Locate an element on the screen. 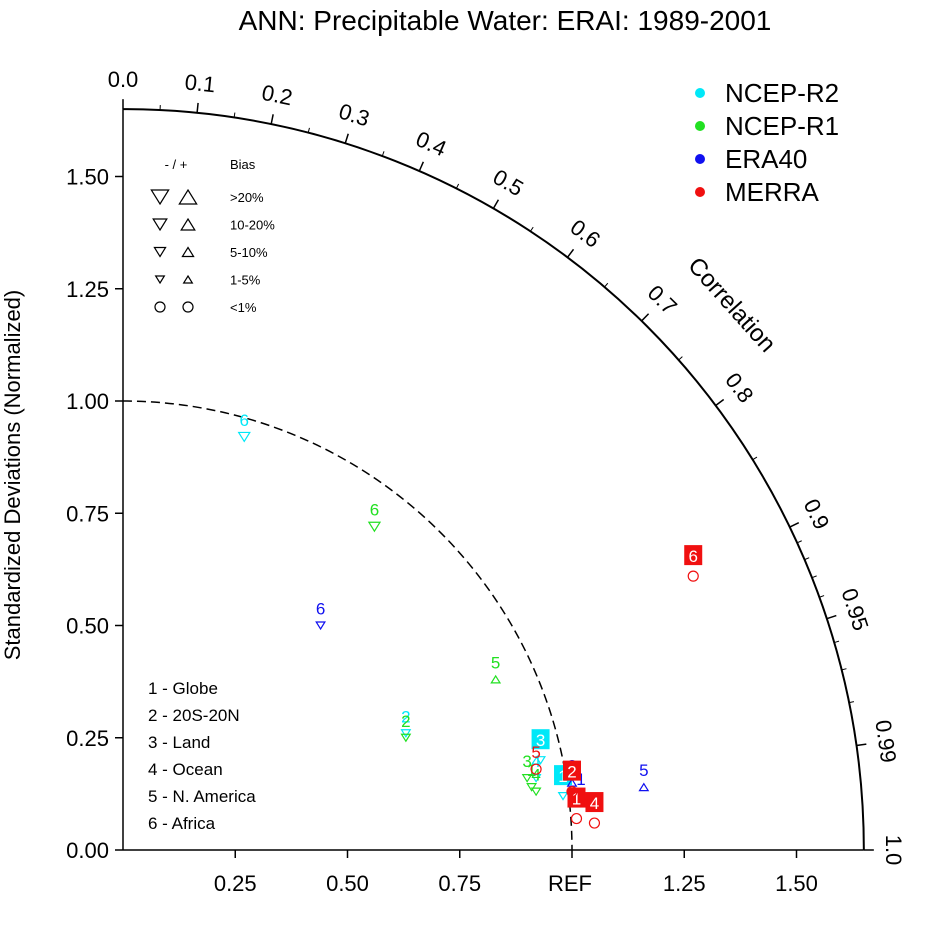  correlation-tick-label: 0.0 is located at coordinates (123, 79).